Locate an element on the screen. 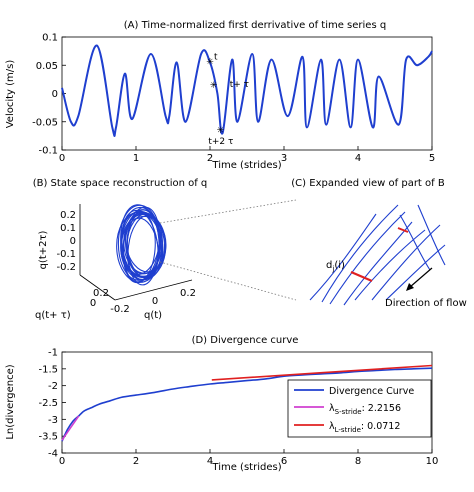 The width and height of the screenshot is (474, 492). panel-b-x-axis is located at coordinates (97, 287).